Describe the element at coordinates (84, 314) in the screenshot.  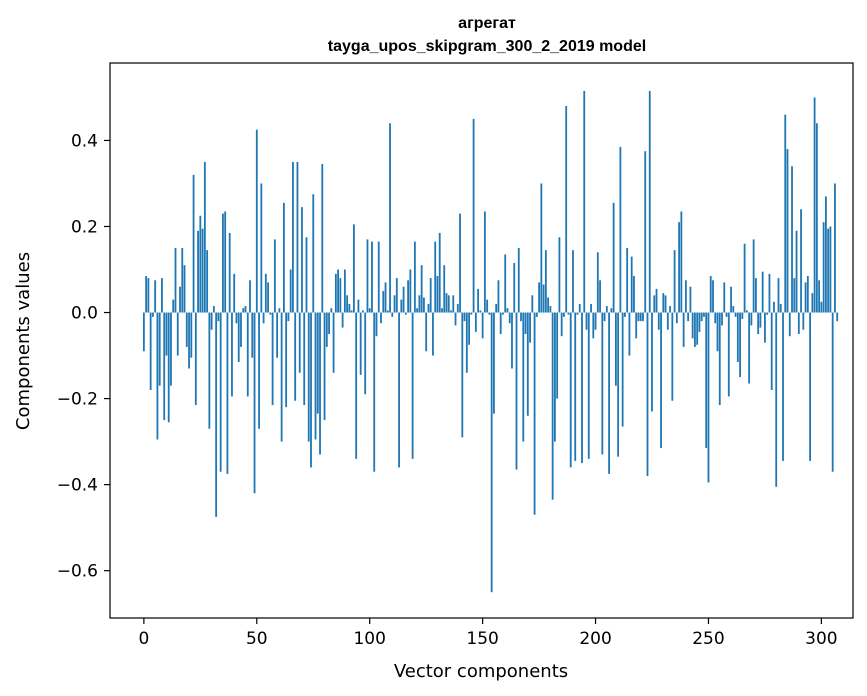
I see `y-tick-label-3: 0.0` at that location.